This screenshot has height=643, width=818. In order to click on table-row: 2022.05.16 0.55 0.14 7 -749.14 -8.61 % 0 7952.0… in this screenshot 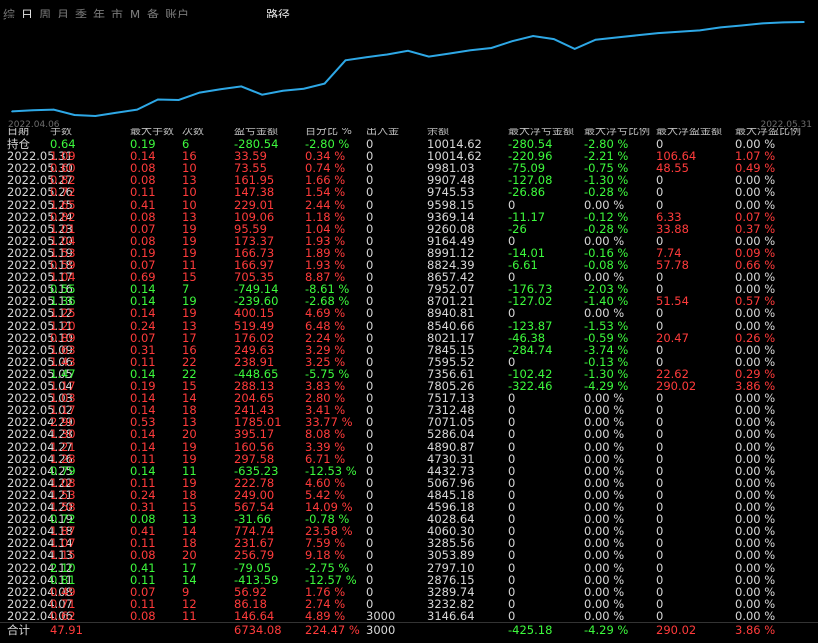, I will do `click(409, 290)`.